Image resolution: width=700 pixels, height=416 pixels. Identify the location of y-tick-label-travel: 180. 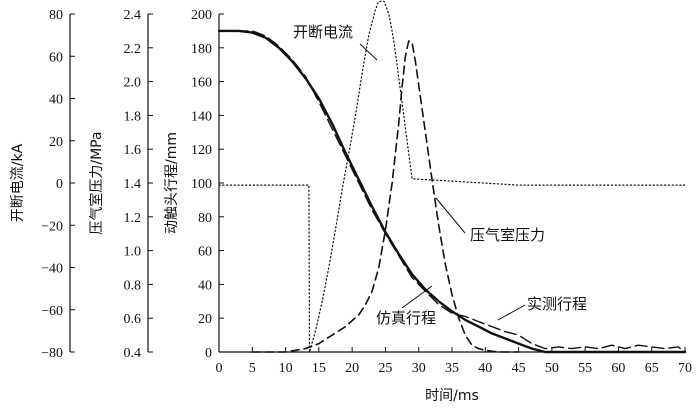
(201, 49).